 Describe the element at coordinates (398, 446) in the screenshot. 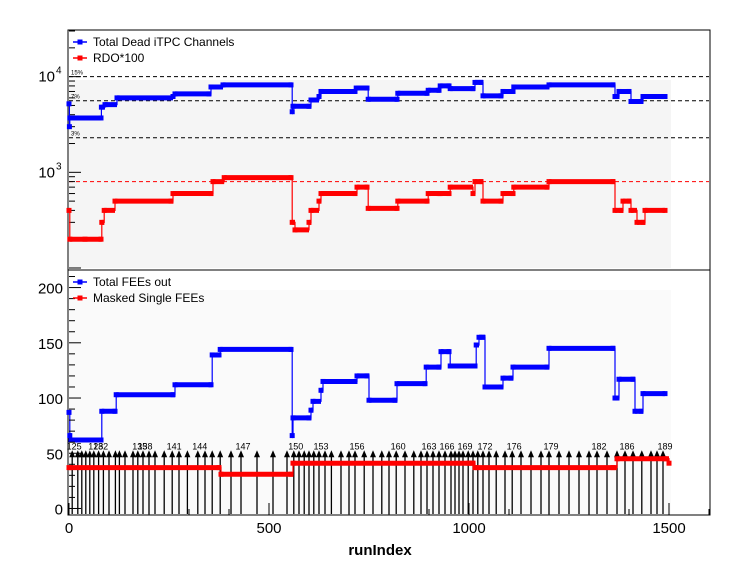

I see `run-marker-label: 160` at that location.